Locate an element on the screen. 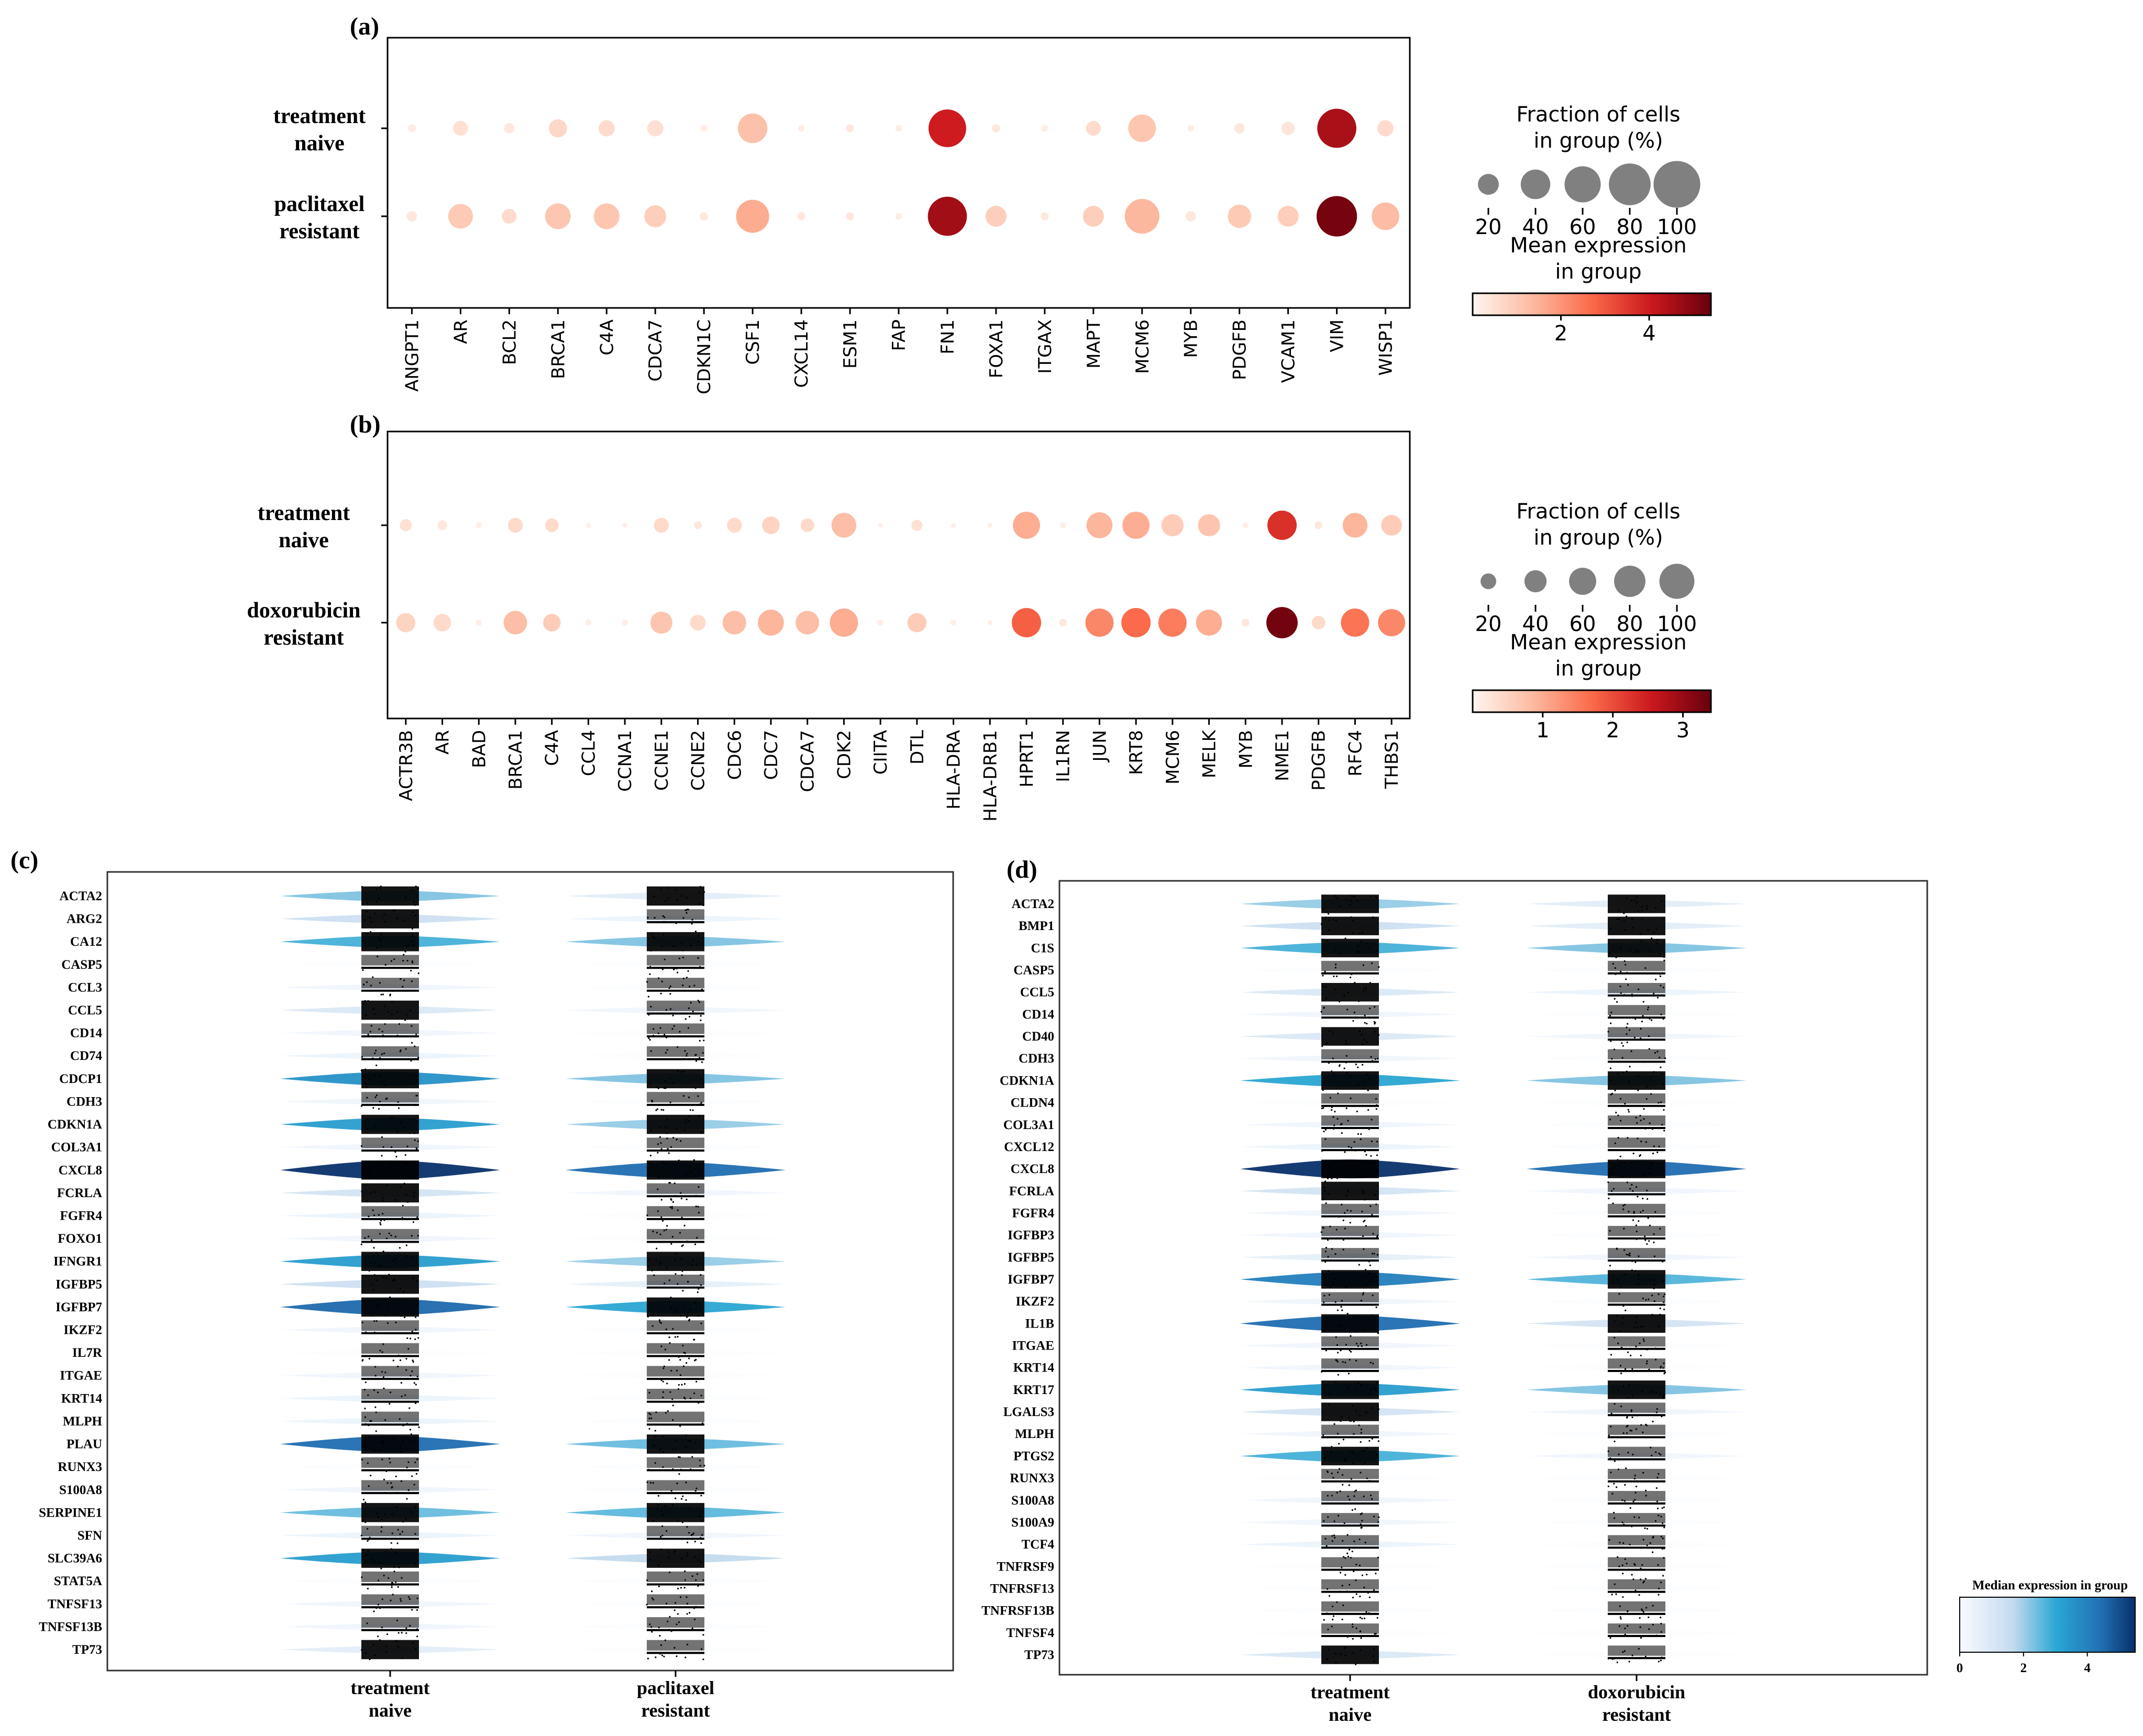 The height and width of the screenshot is (1736, 2143). gene-label-foxo1: FOXO1 is located at coordinates (80, 1239).